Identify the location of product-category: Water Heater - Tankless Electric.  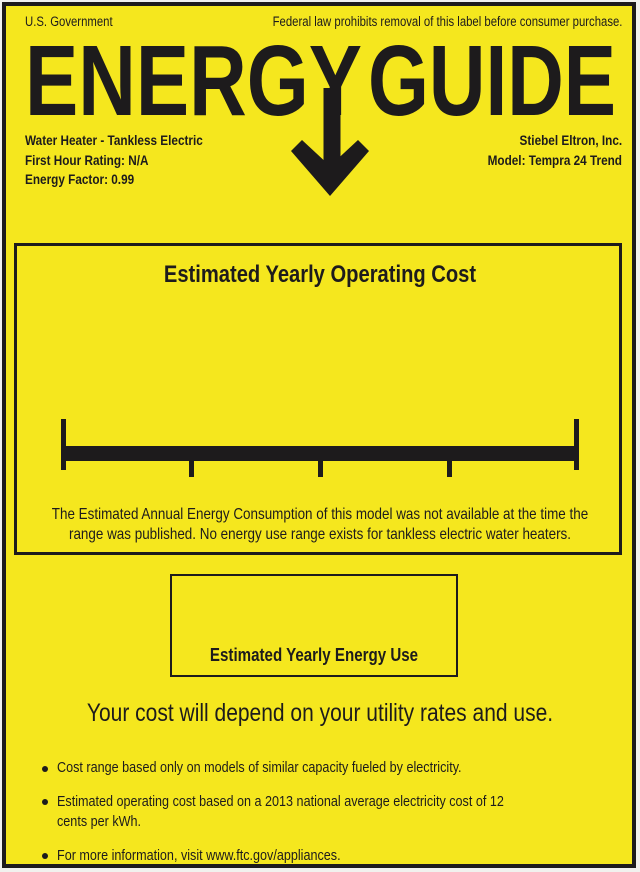
(114, 140).